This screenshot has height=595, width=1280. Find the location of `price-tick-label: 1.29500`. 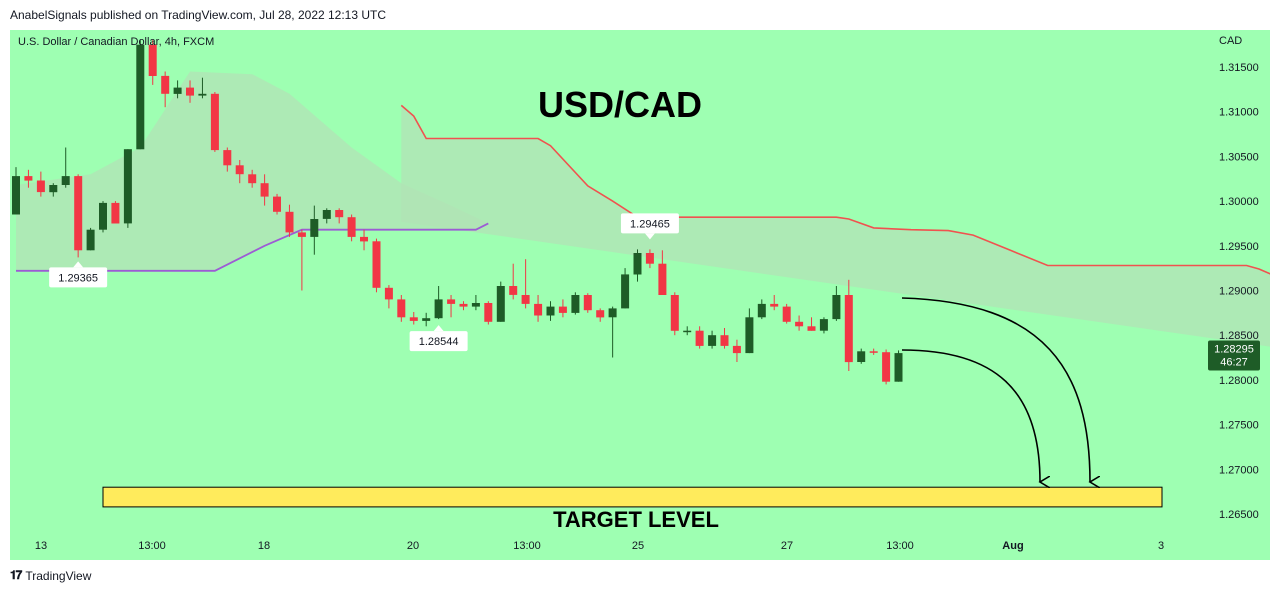

price-tick-label: 1.29500 is located at coordinates (1239, 247).